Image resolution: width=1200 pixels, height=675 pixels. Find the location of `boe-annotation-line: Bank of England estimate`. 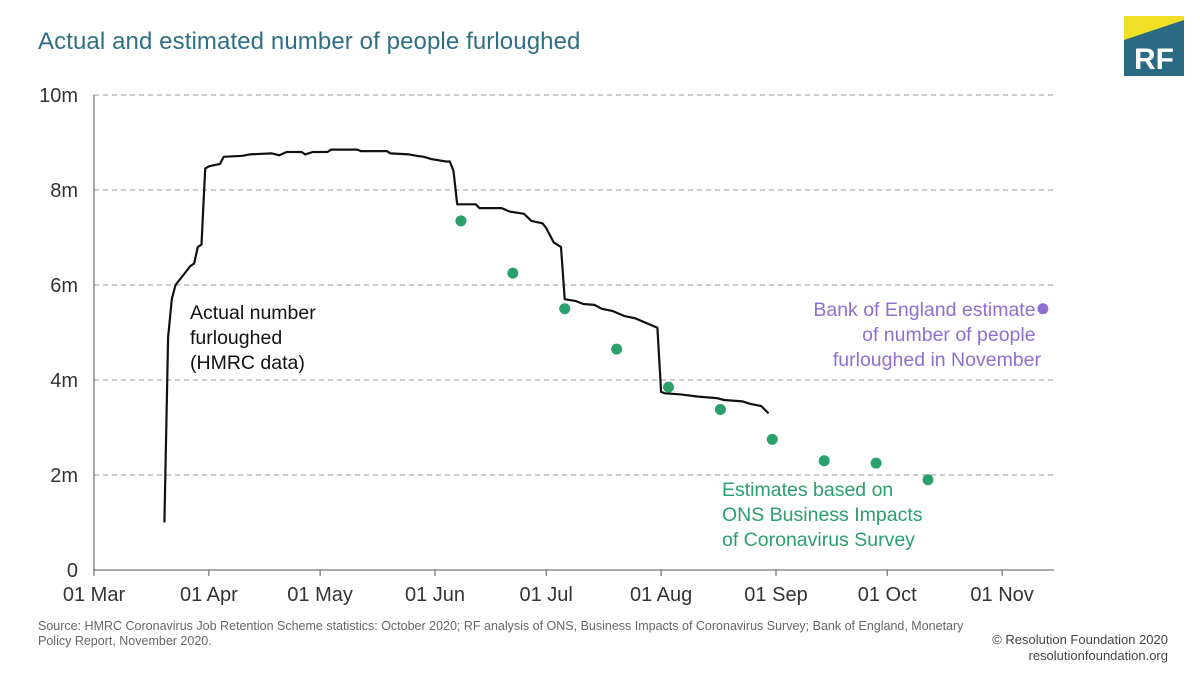

boe-annotation-line: Bank of England estimate is located at coordinates (924, 310).